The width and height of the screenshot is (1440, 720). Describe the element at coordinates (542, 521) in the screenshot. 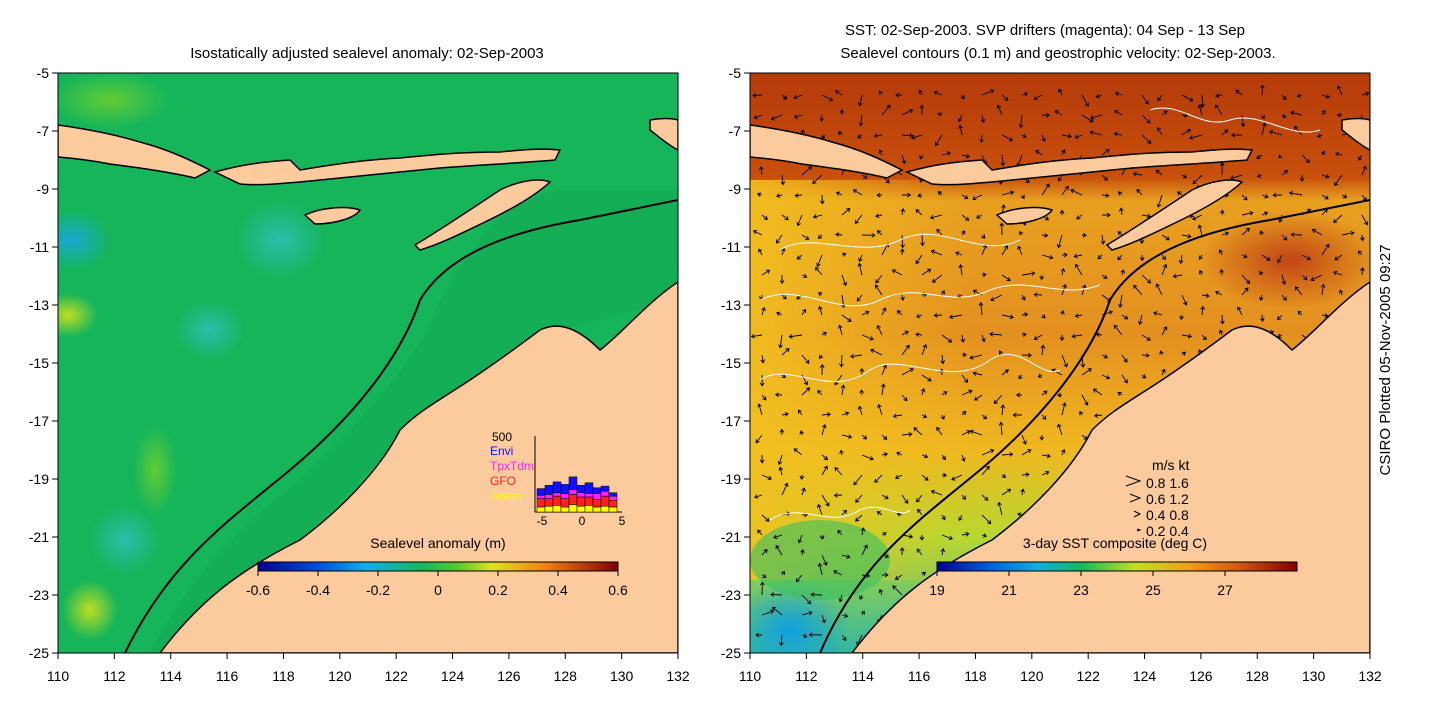

I see `inset-xtick-minus5: -5` at that location.